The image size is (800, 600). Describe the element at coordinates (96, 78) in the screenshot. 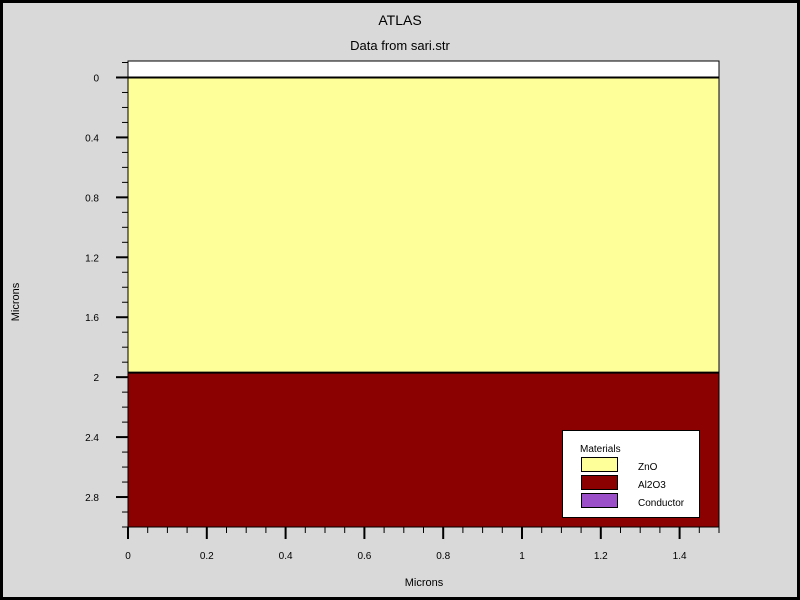

I see `y-tick-label: 0` at that location.